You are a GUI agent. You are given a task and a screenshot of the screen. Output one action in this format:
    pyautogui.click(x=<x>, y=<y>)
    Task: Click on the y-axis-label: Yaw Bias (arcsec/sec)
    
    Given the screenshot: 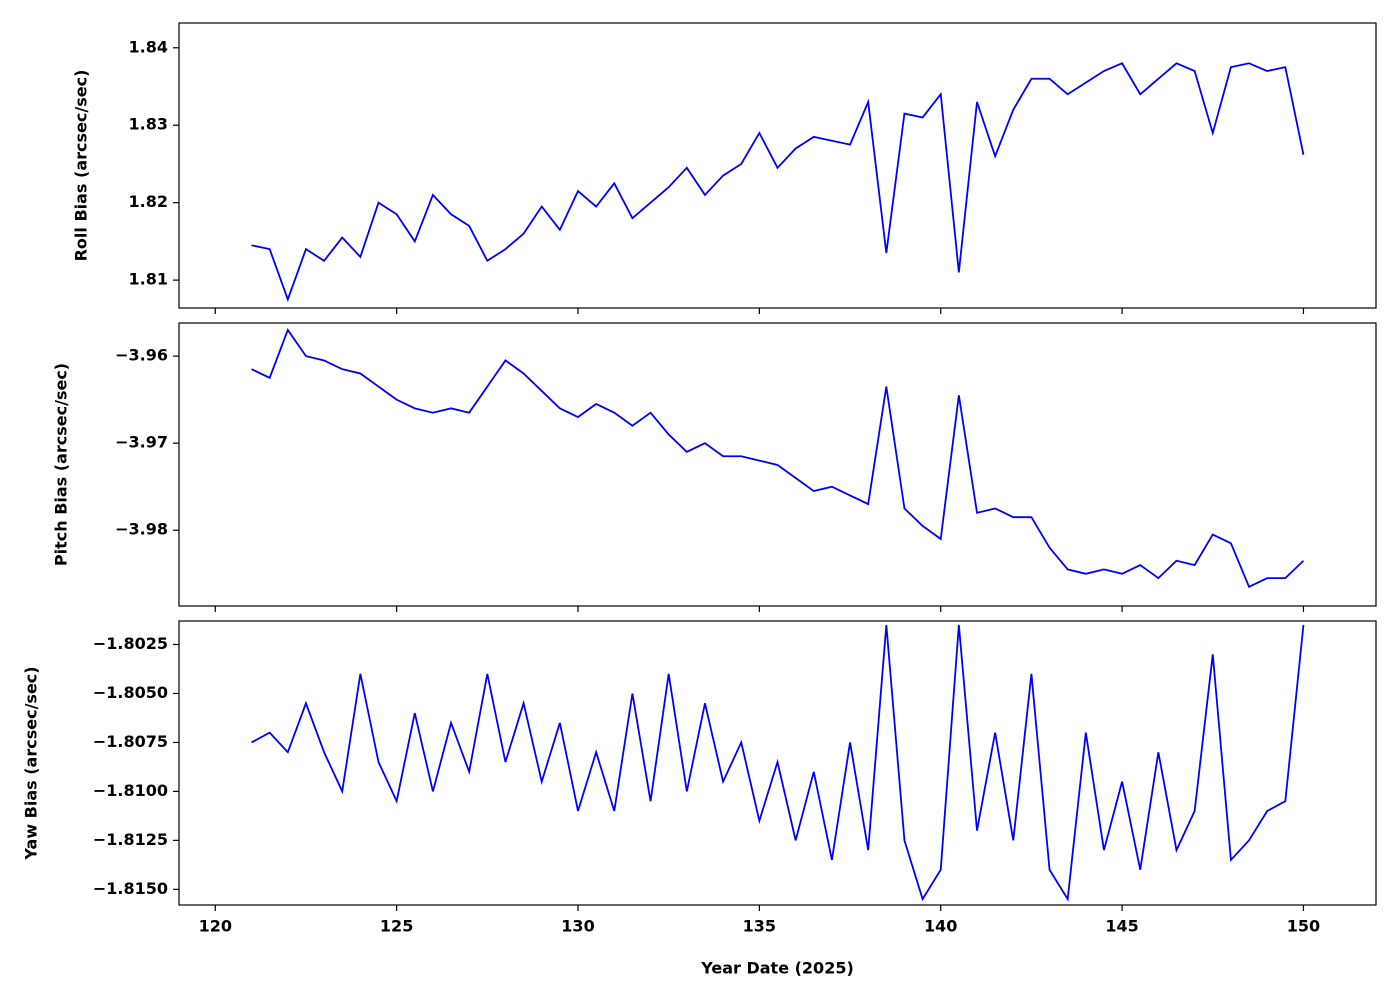 What is the action you would take?
    pyautogui.click(x=31, y=763)
    